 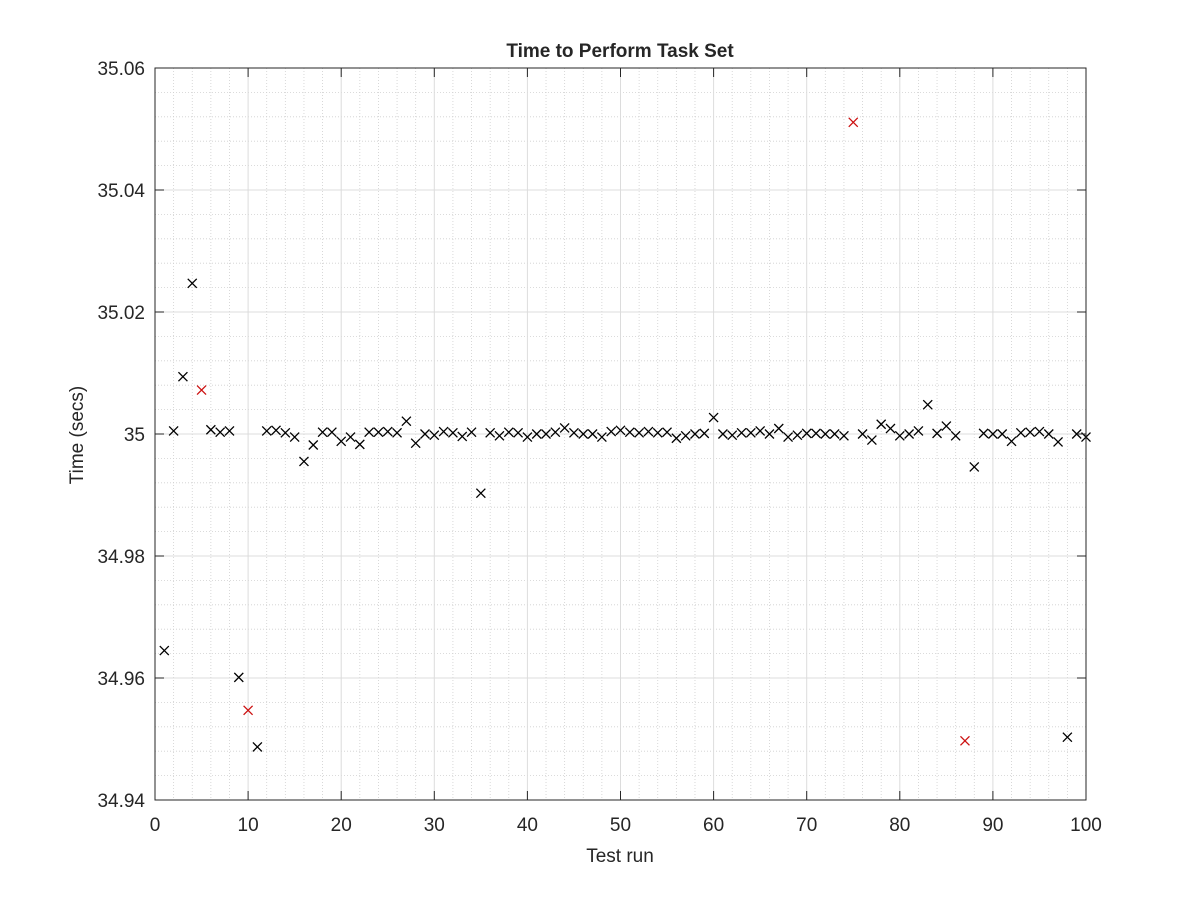 I want to click on y-tick-label: 34.96, so click(x=121, y=679).